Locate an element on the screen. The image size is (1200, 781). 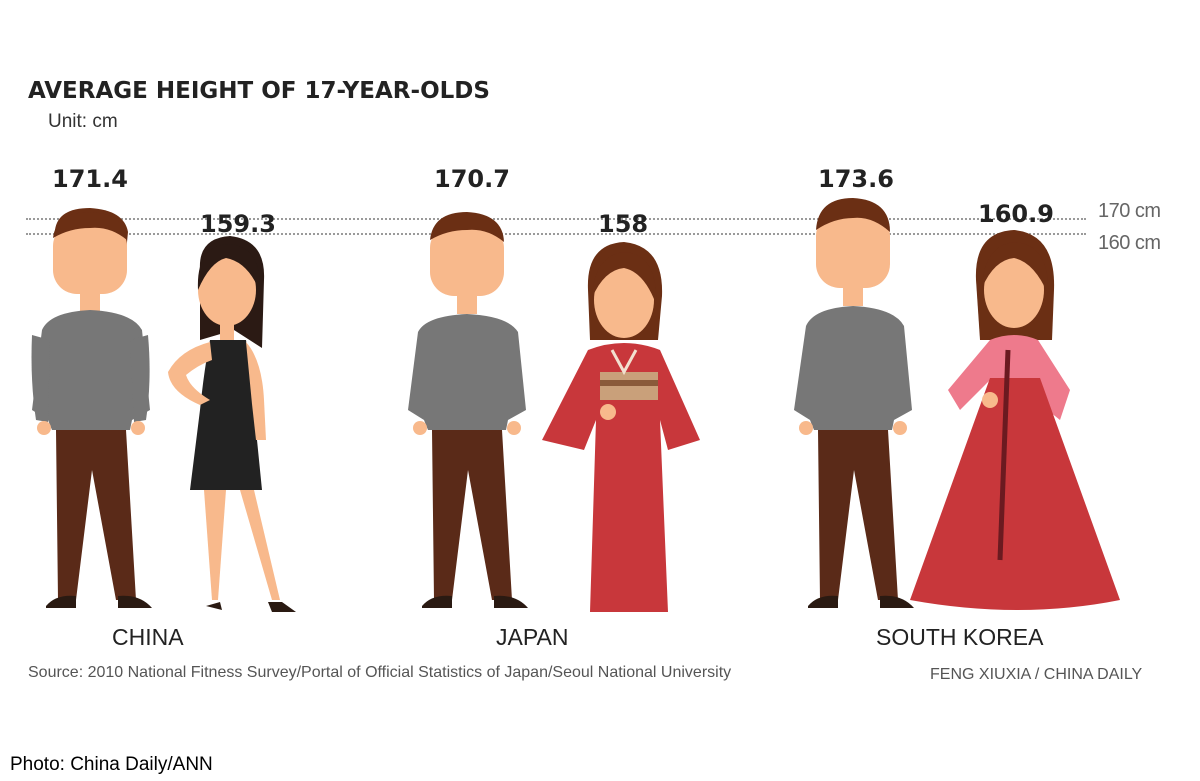
reference-label-160: 160 cm is located at coordinates (1129, 243).